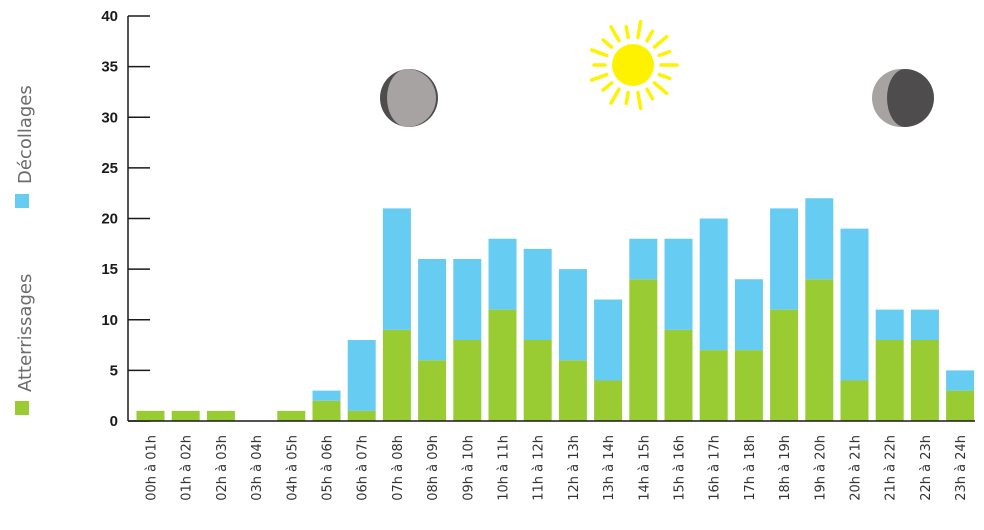 Image resolution: width=984 pixels, height=530 pixels. Describe the element at coordinates (926, 468) in the screenshot. I see `x-tick-label: 22h à 23h` at that location.